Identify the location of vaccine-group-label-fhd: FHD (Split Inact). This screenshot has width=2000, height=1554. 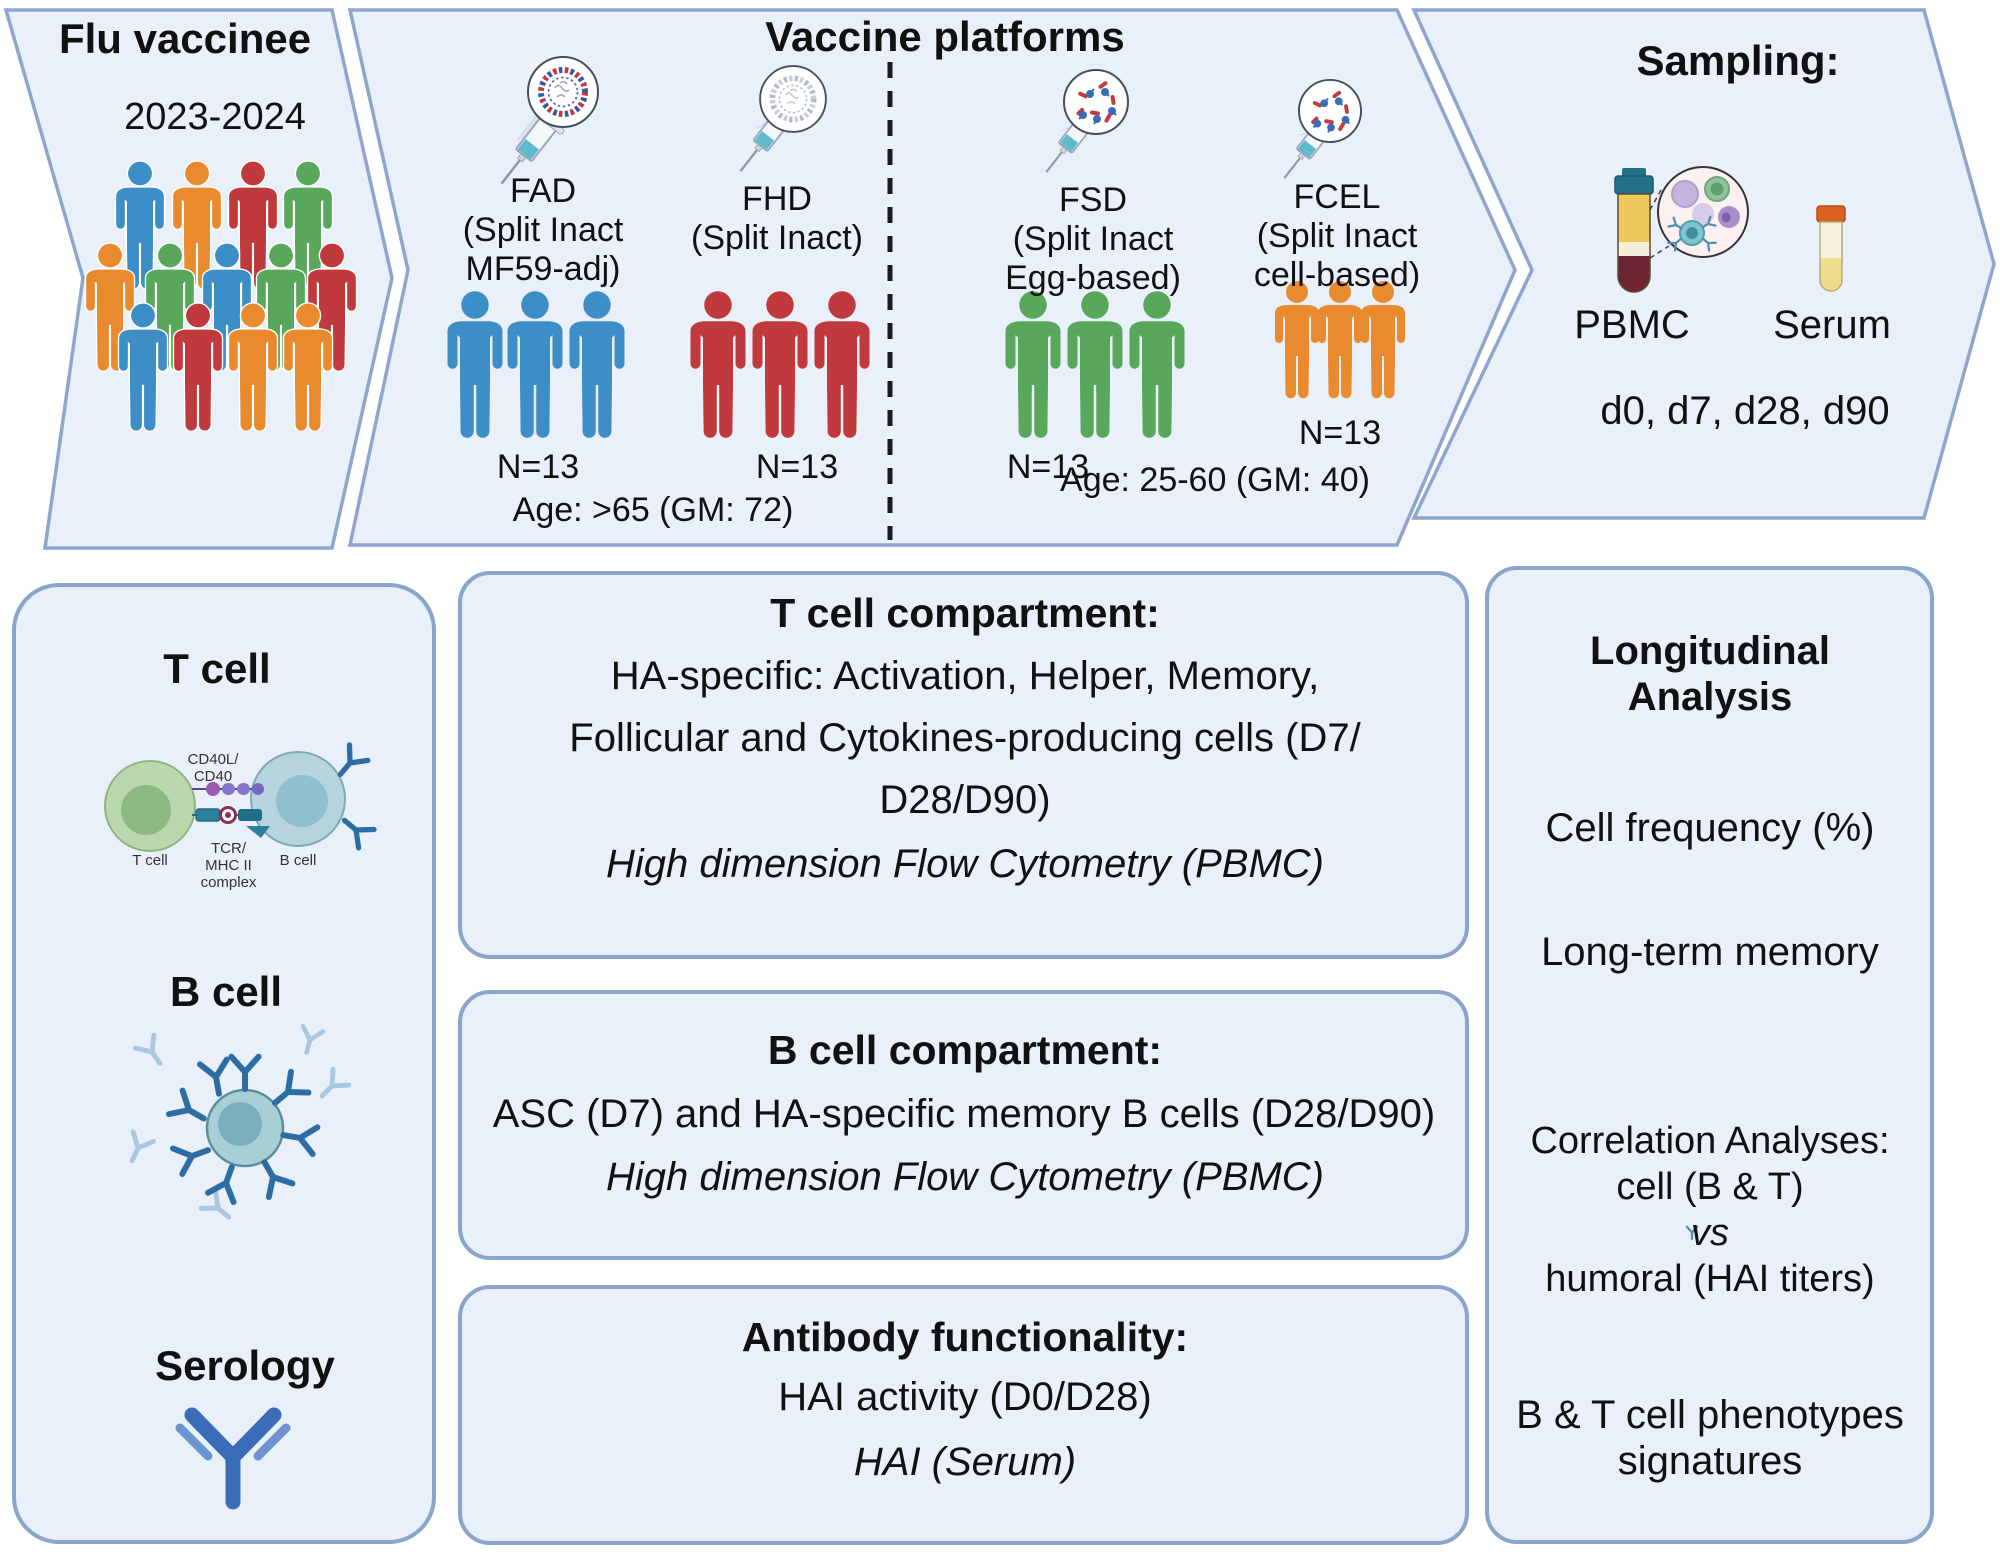
(777, 219).